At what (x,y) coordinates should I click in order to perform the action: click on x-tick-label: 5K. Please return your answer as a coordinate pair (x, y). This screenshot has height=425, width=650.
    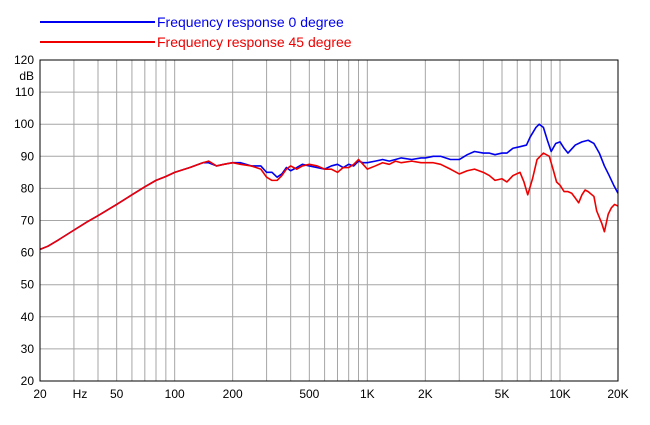
    Looking at the image, I should click on (502, 394).